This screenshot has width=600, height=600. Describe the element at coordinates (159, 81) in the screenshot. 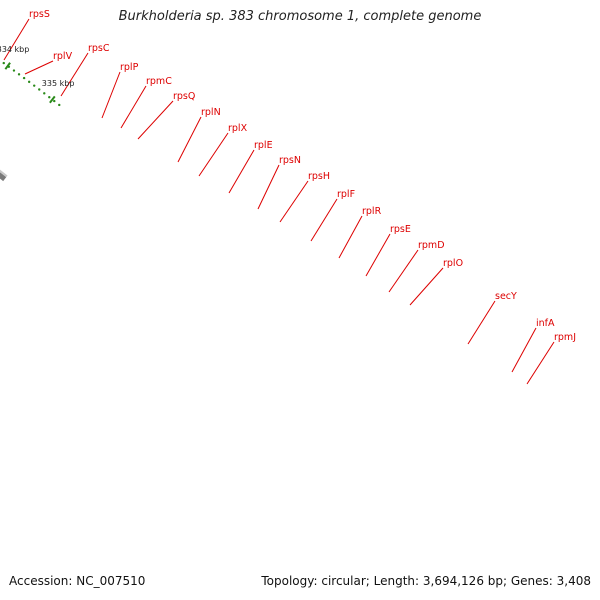

I see `gene-label: rpmC` at that location.